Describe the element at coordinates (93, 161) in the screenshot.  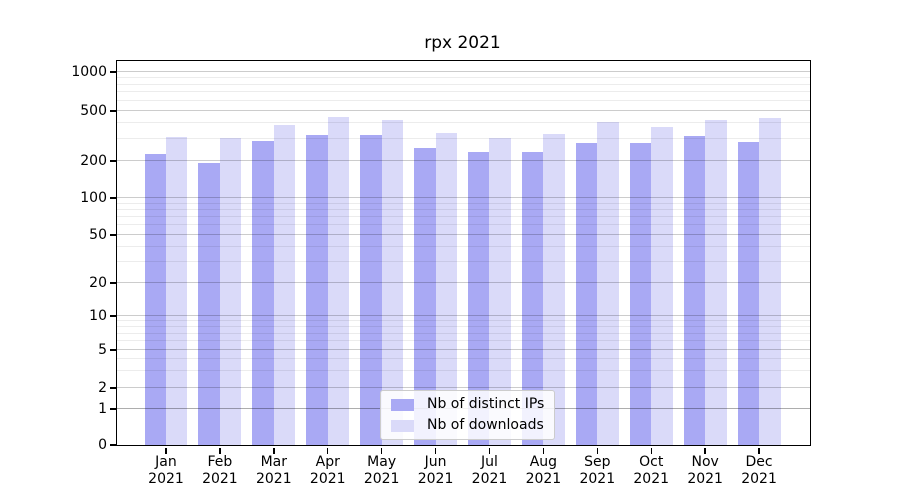
I see `y-tick-label: 200` at that location.